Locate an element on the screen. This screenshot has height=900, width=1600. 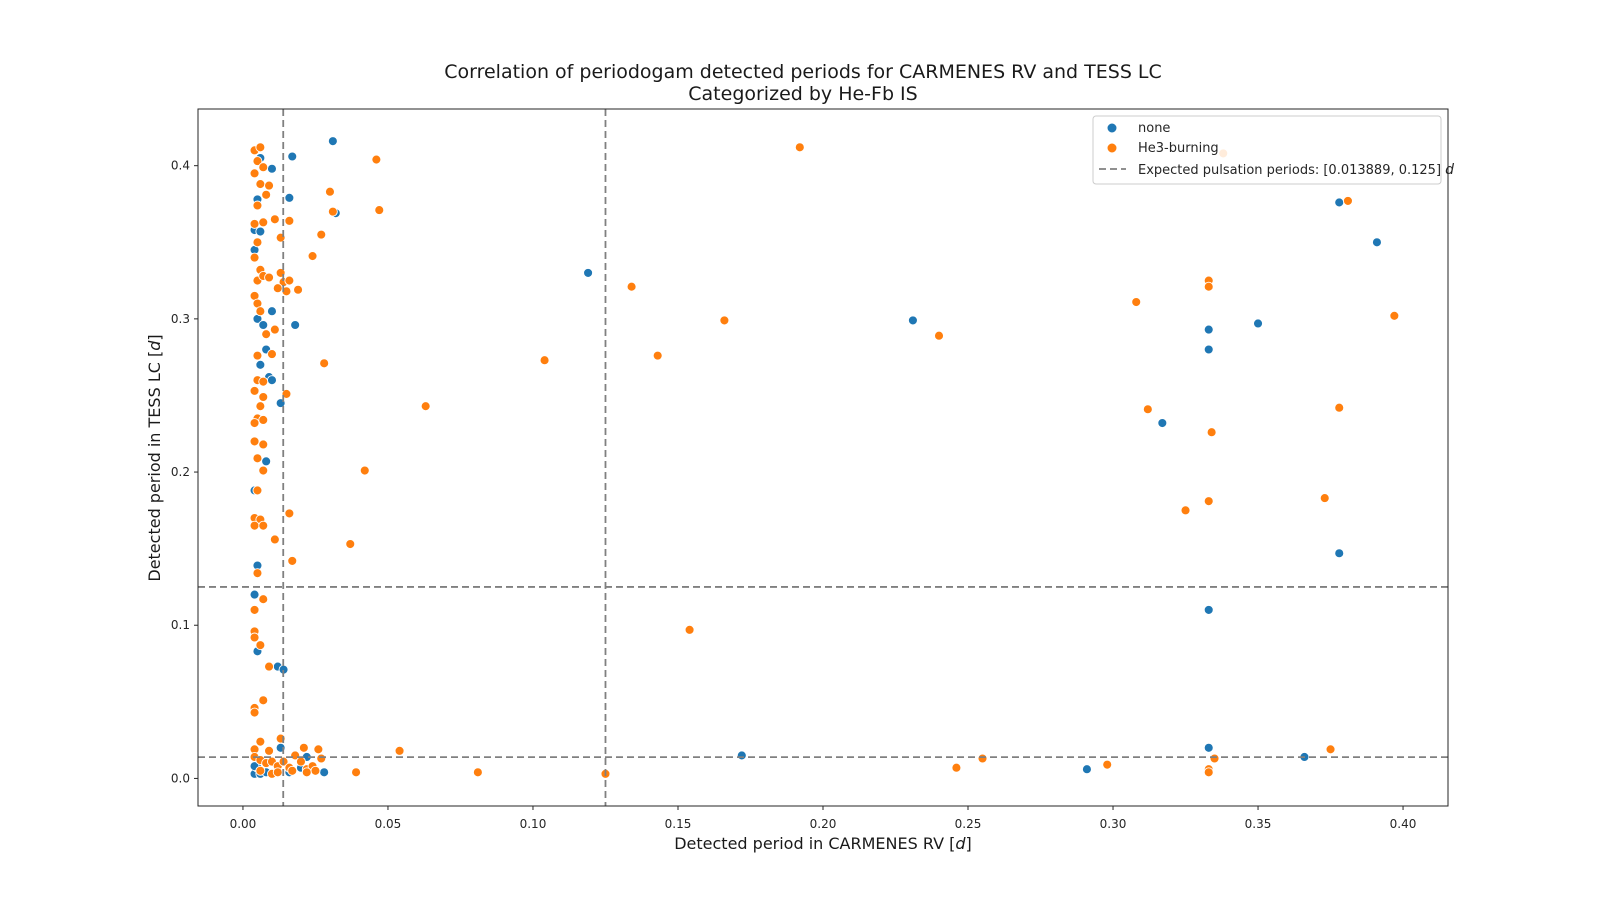
legend-label-he3-burning: He3-burning is located at coordinates (1178, 148).